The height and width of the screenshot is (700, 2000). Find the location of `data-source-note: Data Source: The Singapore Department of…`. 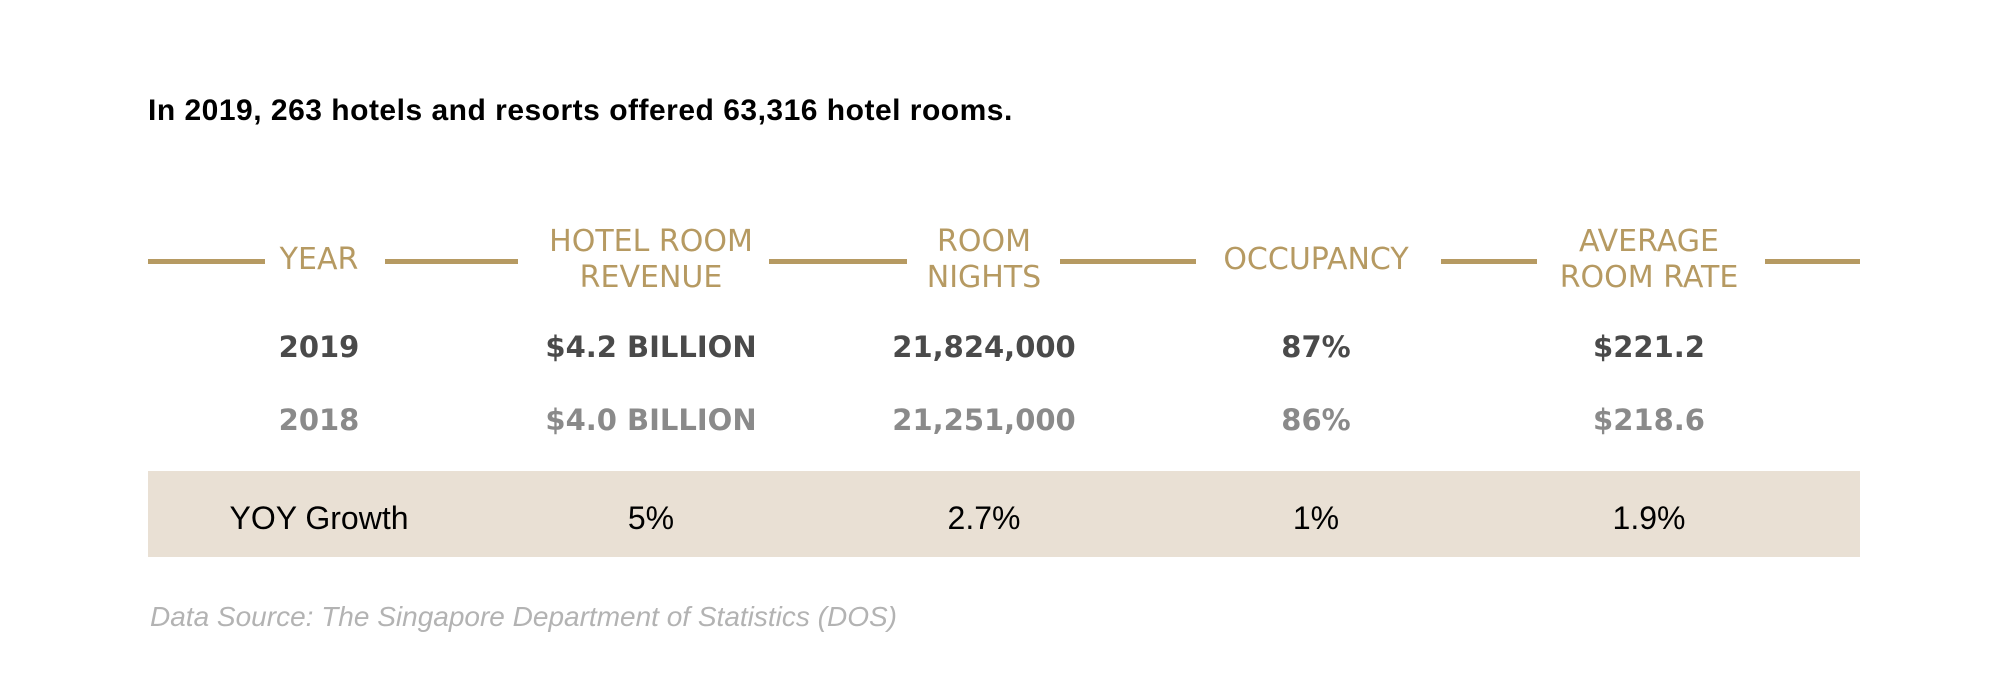

data-source-note: Data Source: The Singapore Department of… is located at coordinates (523, 616).